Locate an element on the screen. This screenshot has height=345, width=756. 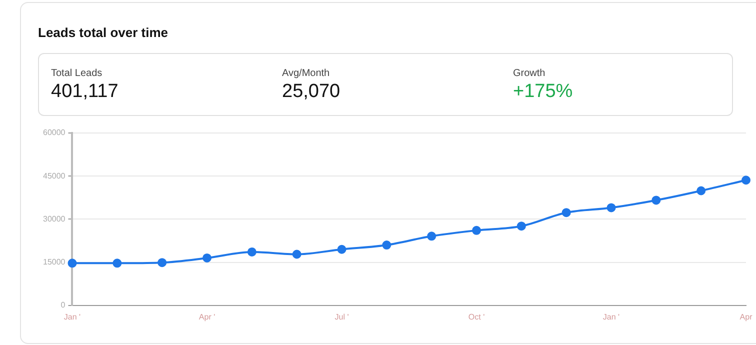
text: 25,070 is located at coordinates (311, 92).